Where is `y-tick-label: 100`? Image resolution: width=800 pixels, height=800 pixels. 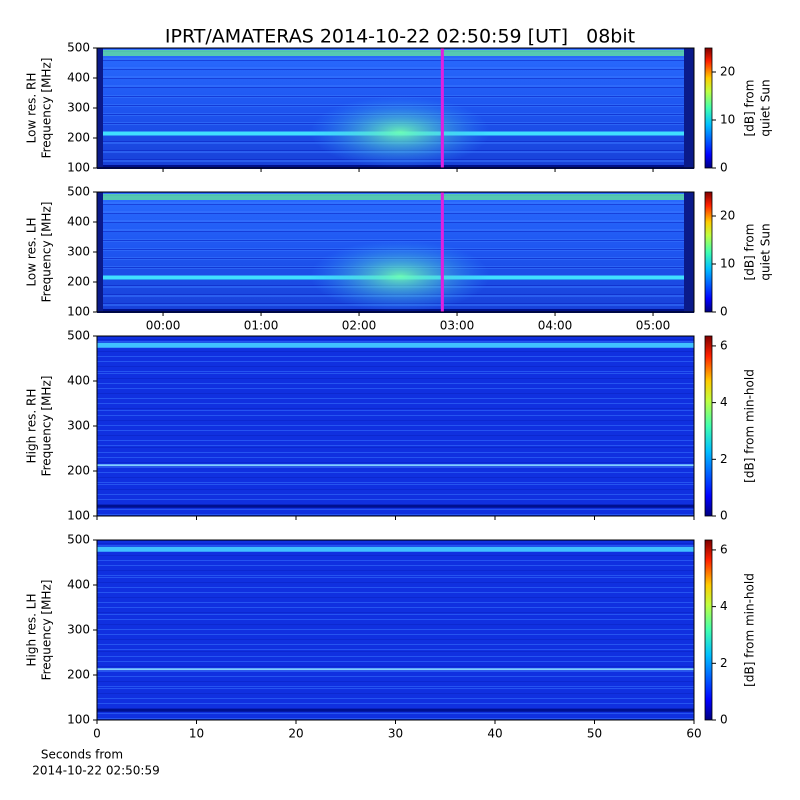 y-tick-label: 100 is located at coordinates (78, 720).